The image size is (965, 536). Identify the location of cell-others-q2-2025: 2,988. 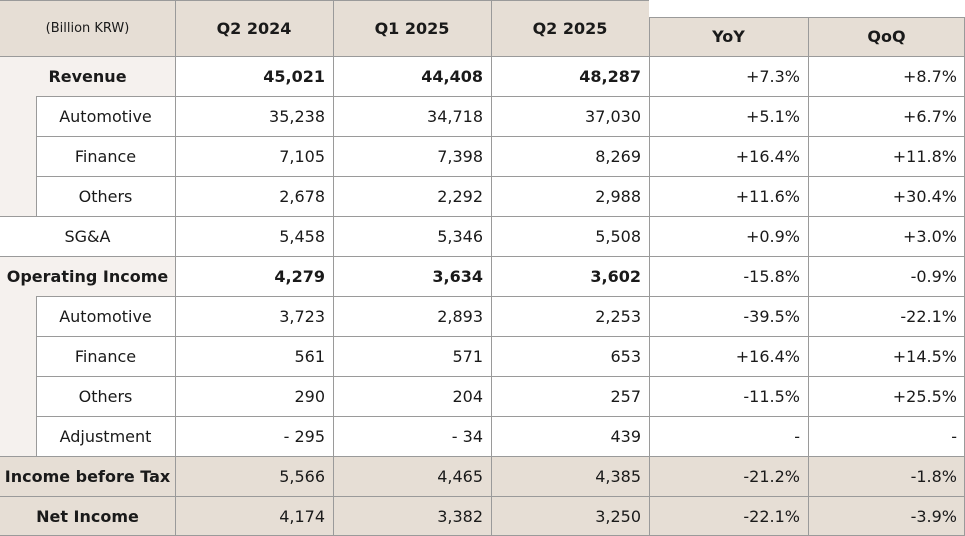
(618, 196).